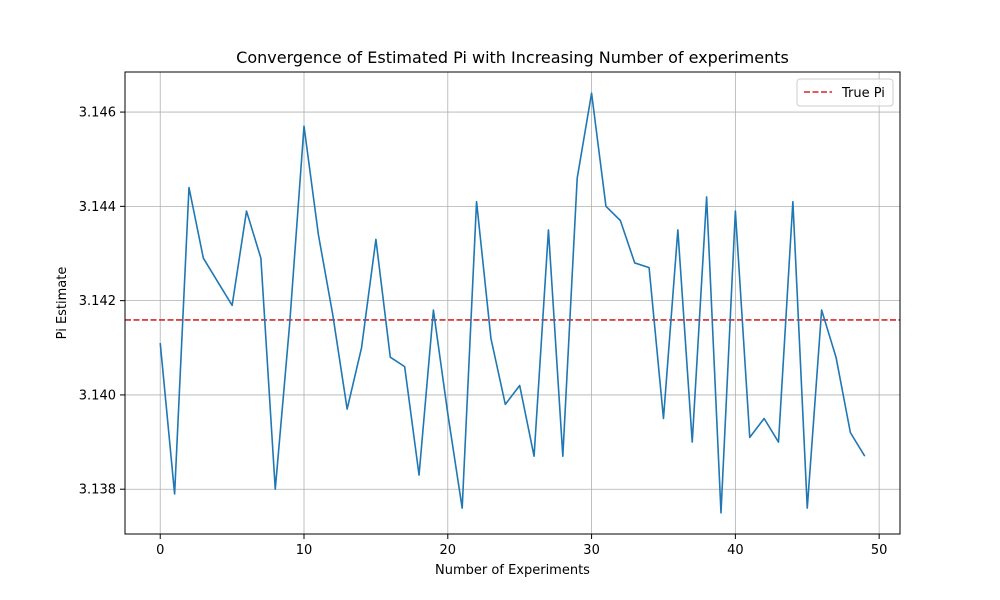  What do you see at coordinates (160, 550) in the screenshot?
I see `x-tick-label: 0` at bounding box center [160, 550].